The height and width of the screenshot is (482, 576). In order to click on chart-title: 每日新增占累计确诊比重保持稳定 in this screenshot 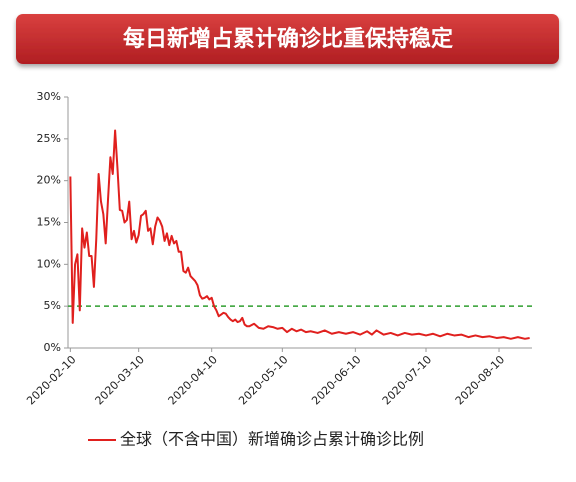, I will do `click(288, 39)`.